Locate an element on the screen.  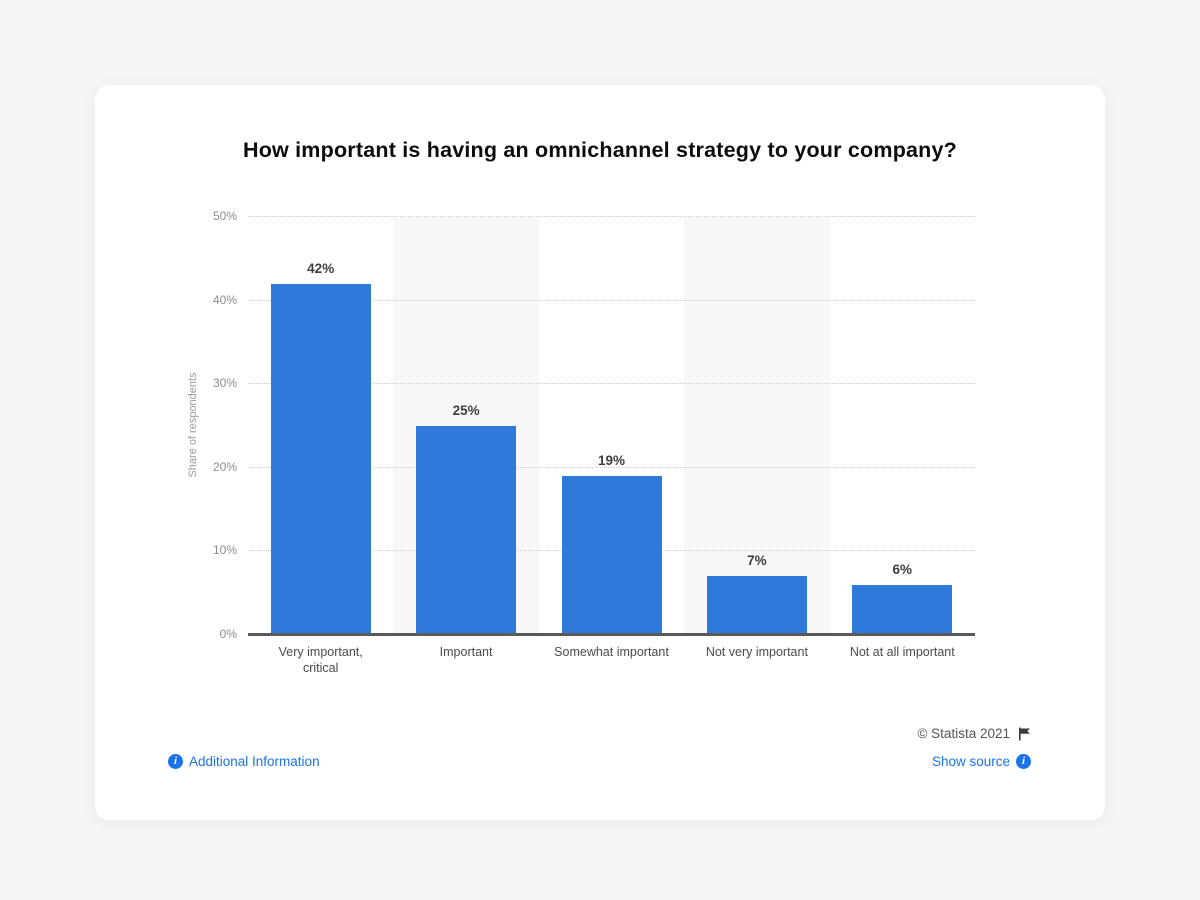
additional-information-link: i Additional Information is located at coordinates (244, 761).